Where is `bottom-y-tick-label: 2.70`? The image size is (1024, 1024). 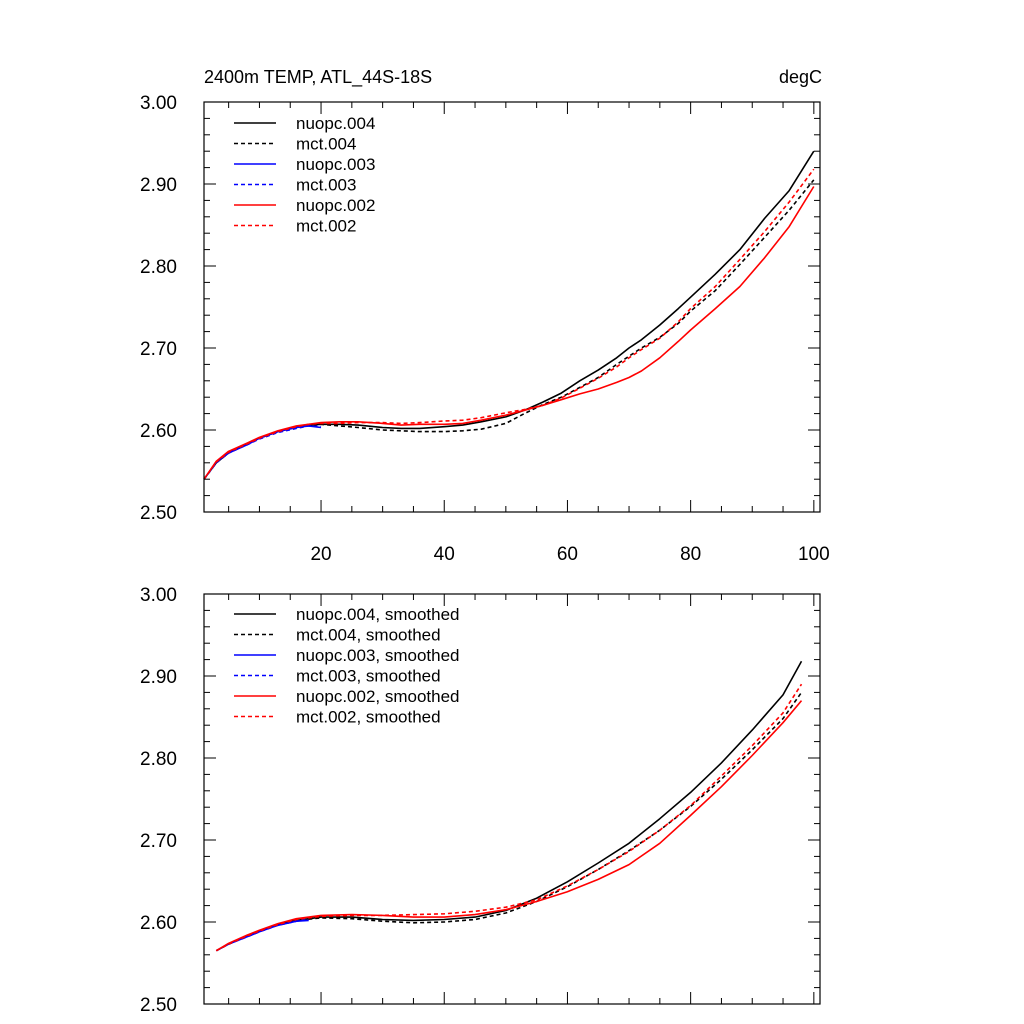
bottom-y-tick-label: 2.70 is located at coordinates (158, 841).